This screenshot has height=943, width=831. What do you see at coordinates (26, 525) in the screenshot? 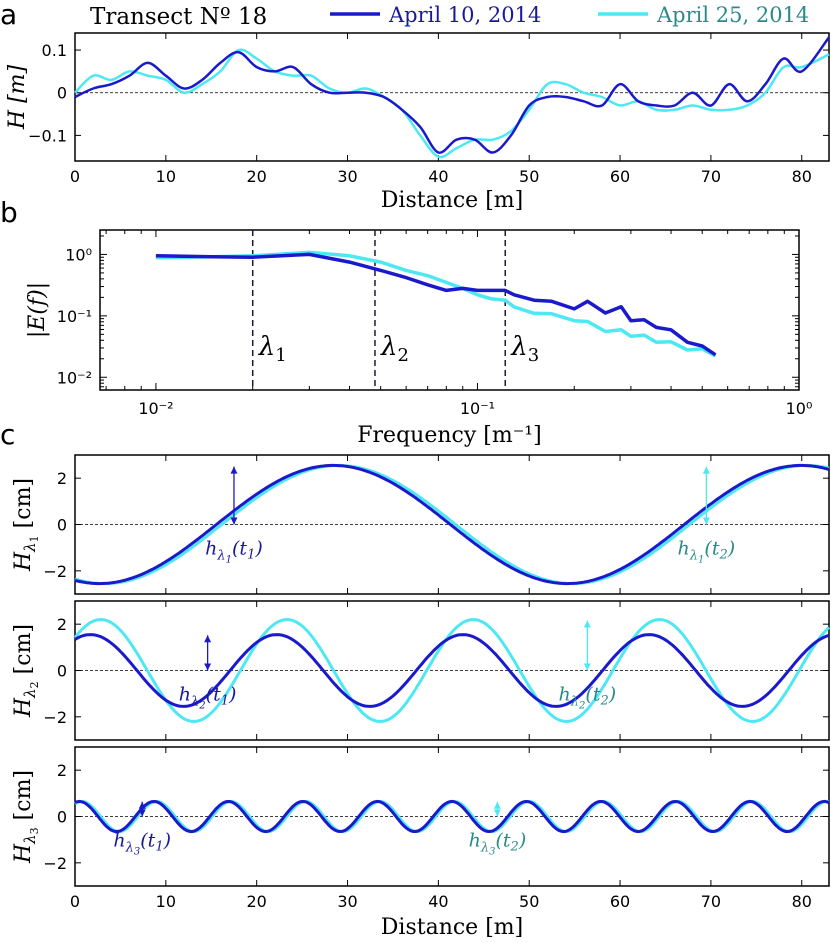
I see `y-axis-label: Hλ1 [cm]` at bounding box center [26, 525].